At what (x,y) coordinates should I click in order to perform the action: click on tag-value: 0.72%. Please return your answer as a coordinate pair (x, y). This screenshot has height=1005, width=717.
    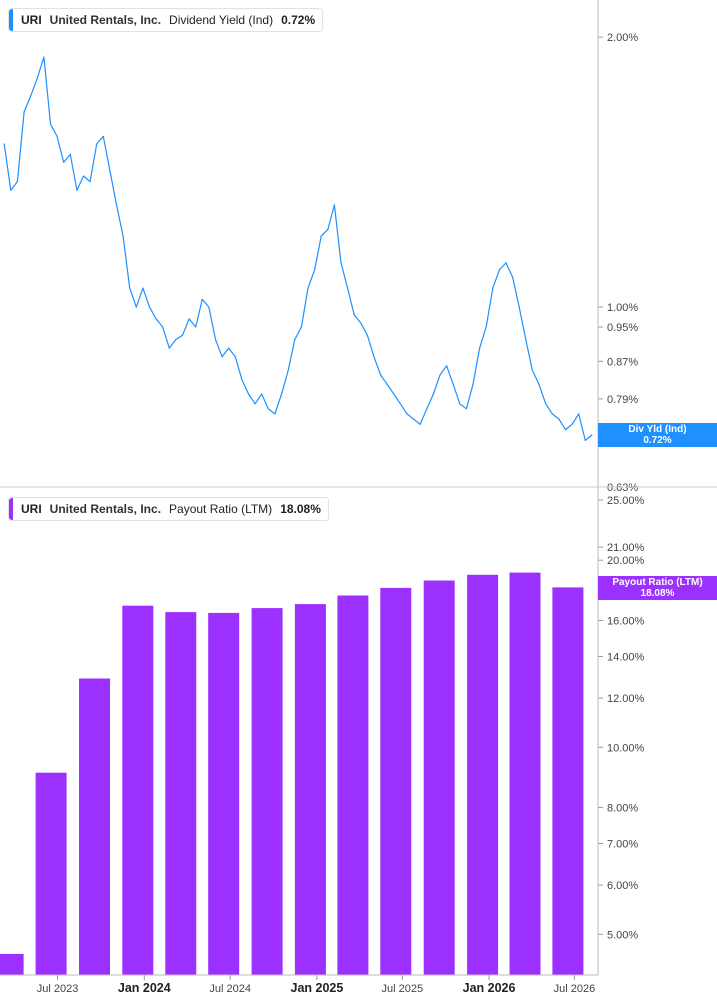
    Looking at the image, I should click on (657, 440).